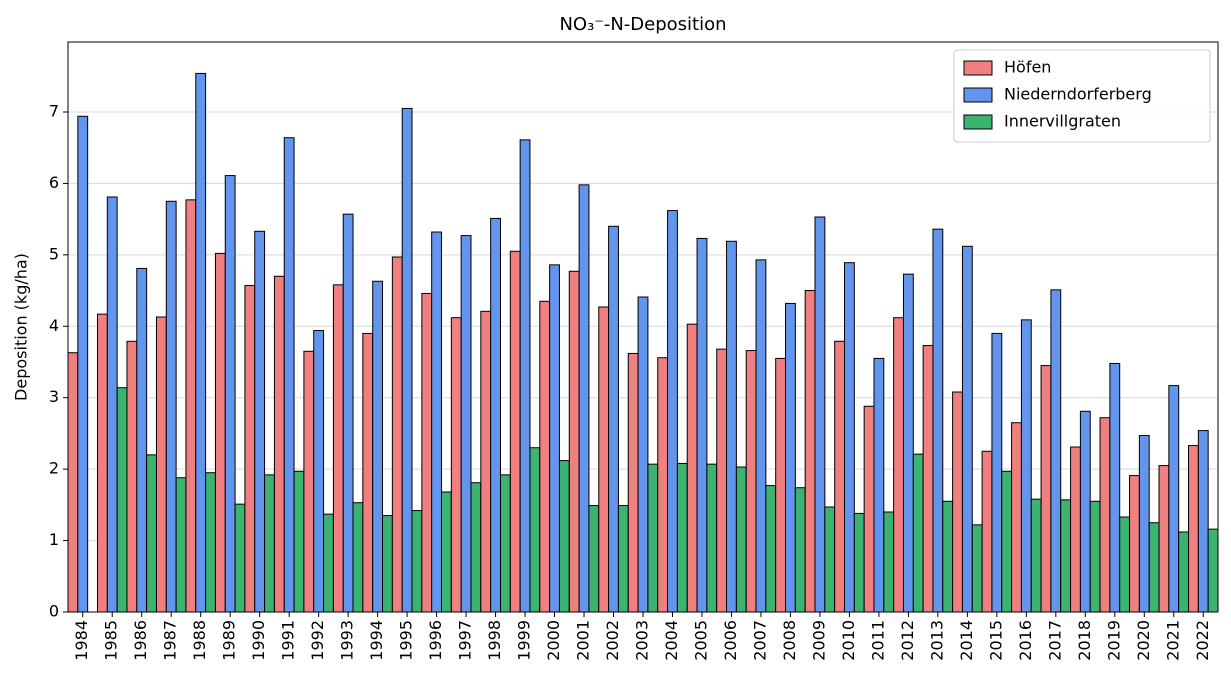 The height and width of the screenshot is (679, 1231). Describe the element at coordinates (170, 640) in the screenshot. I see `x-tick-label: 1987` at that location.